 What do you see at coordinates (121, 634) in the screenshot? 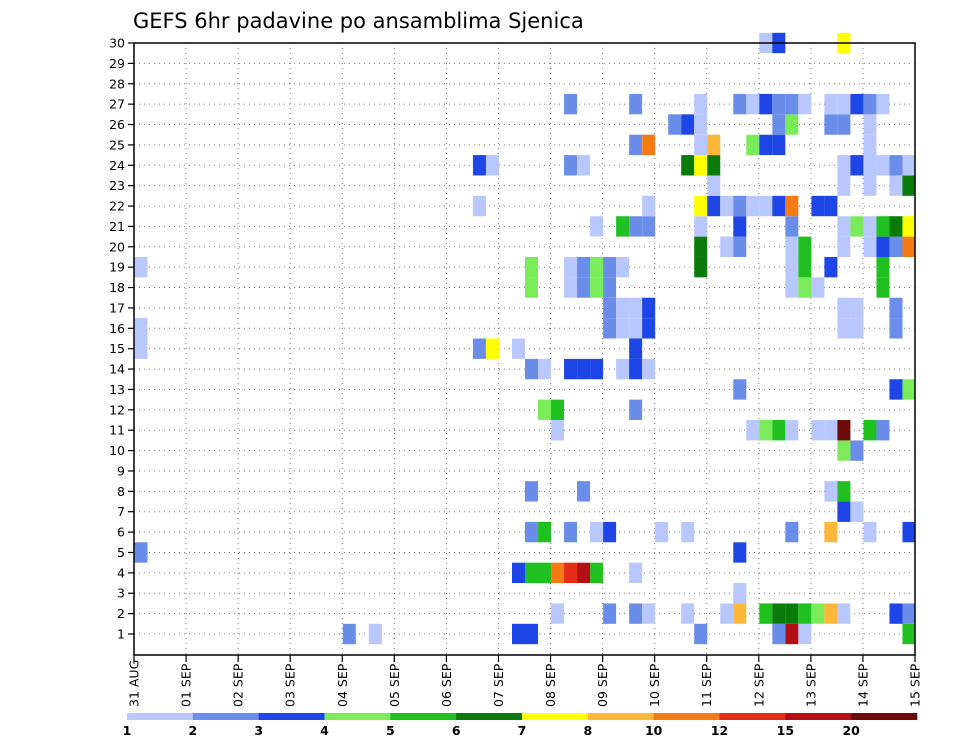
I see `y-tick-label: 1` at bounding box center [121, 634].